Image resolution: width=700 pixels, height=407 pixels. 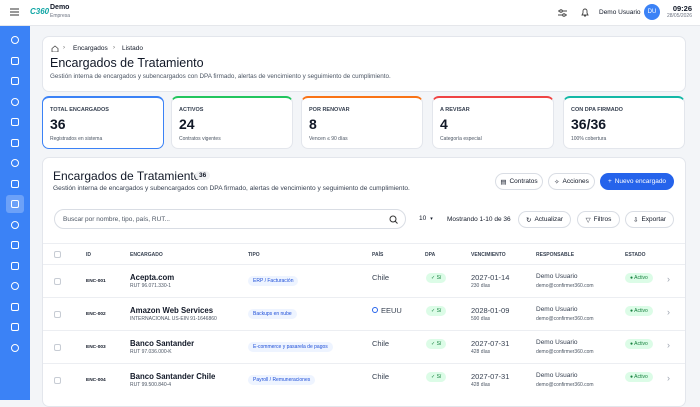 What do you see at coordinates (493, 122) in the screenshot?
I see `stat-card: A REVISAR 4 Categoría especial` at bounding box center [493, 122].